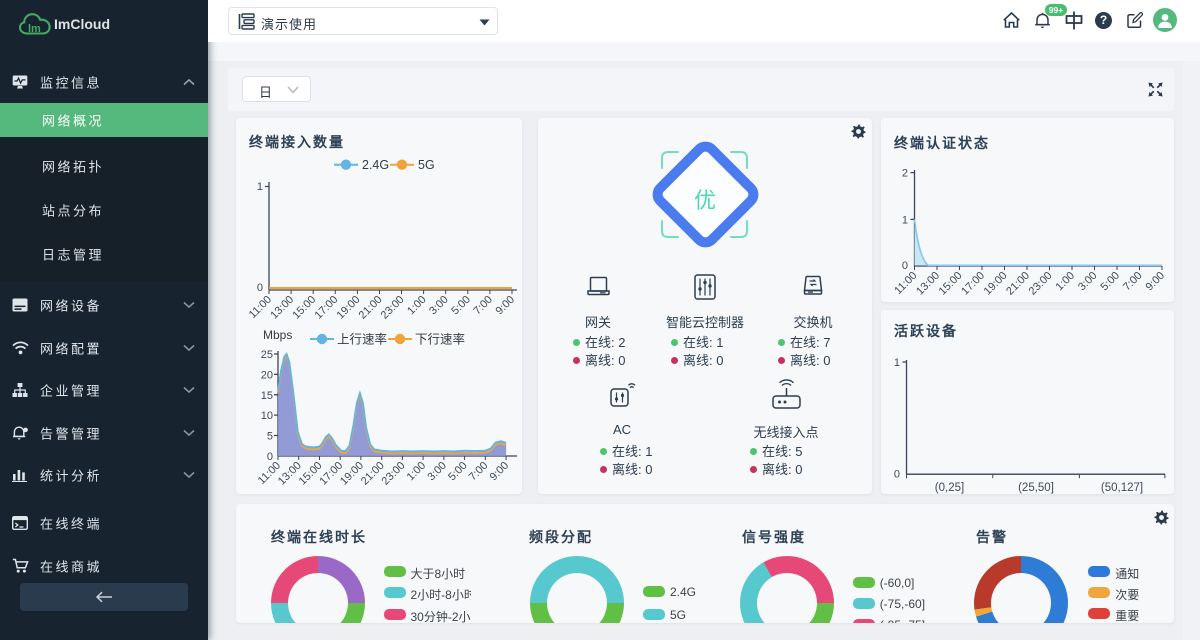 The height and width of the screenshot is (640, 1200). What do you see at coordinates (267, 416) in the screenshot?
I see `svg-text: 10` at bounding box center [267, 416].